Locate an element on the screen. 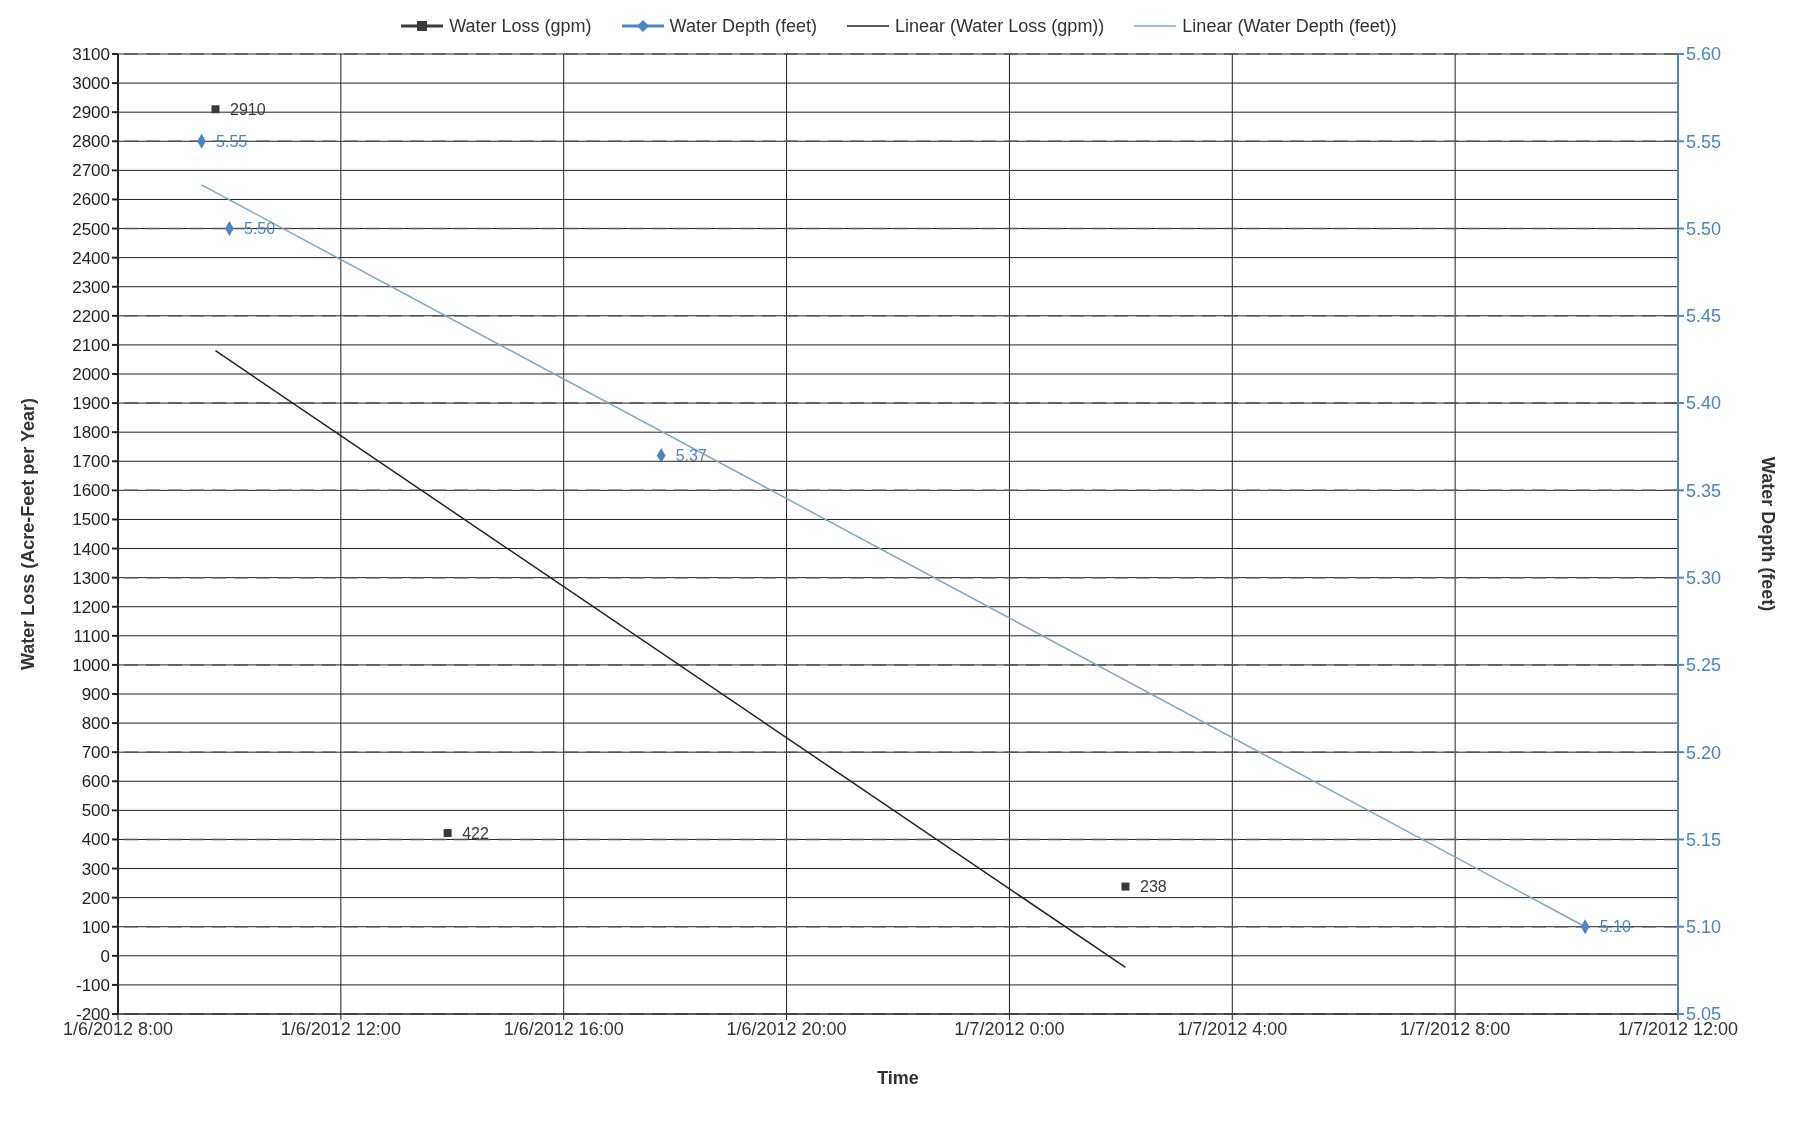 The image size is (1820, 1128). y-tick-label: 2400 is located at coordinates (91, 258).